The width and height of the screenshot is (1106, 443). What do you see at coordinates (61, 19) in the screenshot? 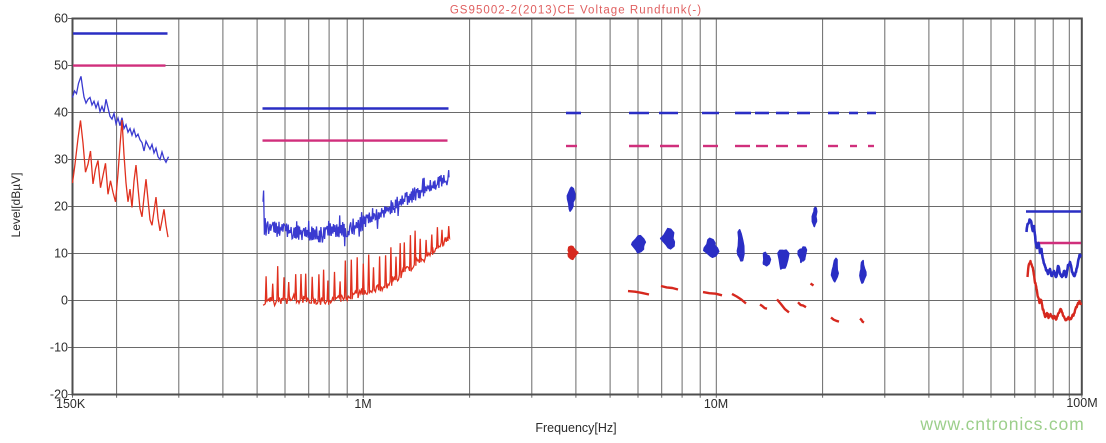
I see `svg-text: 60` at bounding box center [61, 19].